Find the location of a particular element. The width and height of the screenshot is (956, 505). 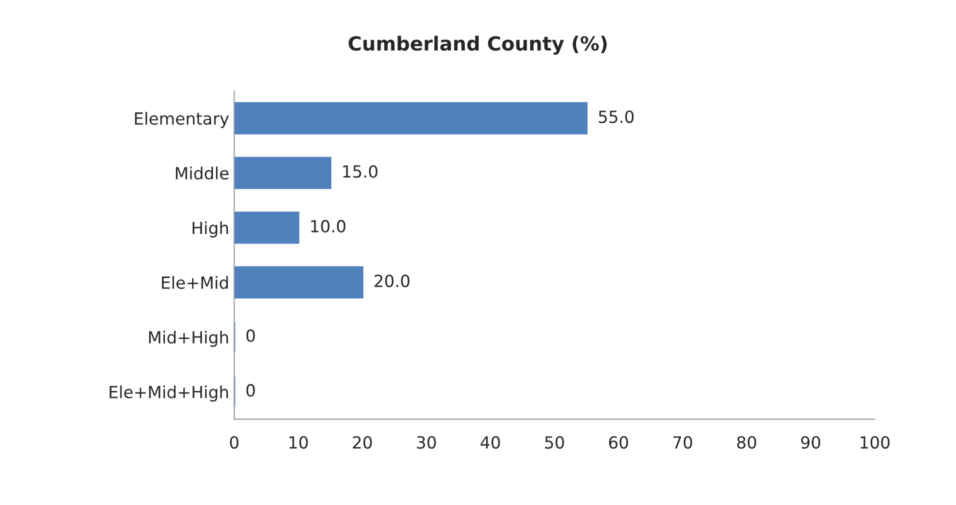

x-tick-label: 90 is located at coordinates (810, 442).